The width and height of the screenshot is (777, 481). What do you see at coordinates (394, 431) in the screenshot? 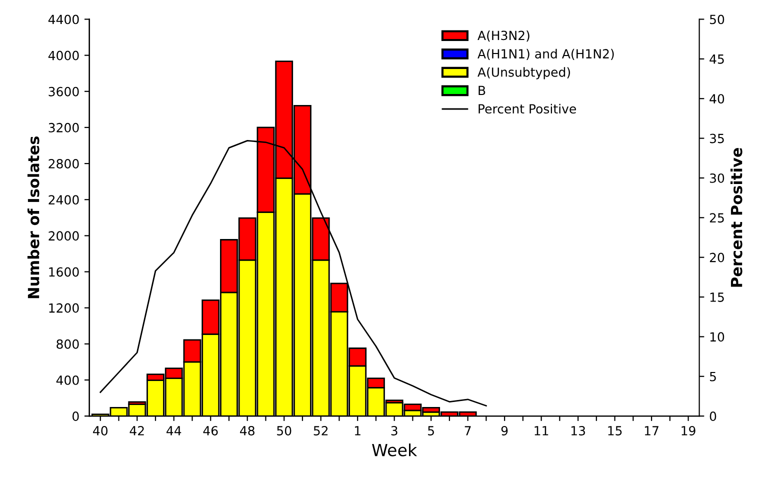
I see `x-tick-label: 3` at bounding box center [394, 431].